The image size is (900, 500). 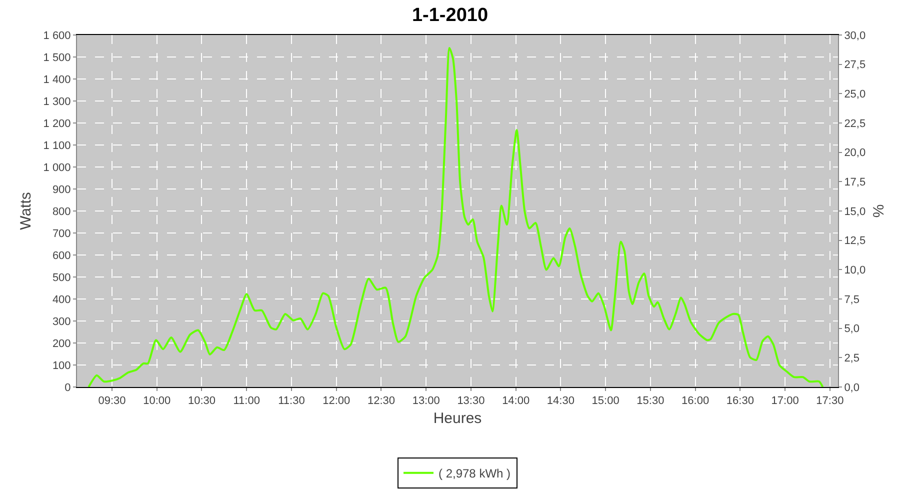 I want to click on x-tick-label: 13:00, so click(x=426, y=401).